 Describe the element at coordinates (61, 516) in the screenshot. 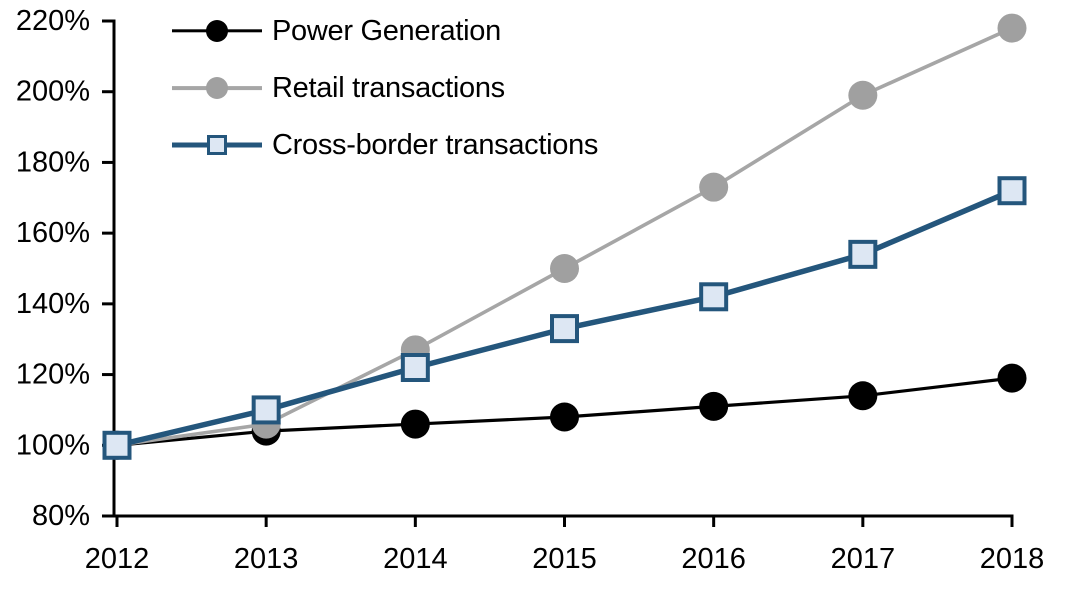

I see `y-tick-label: 80%` at that location.